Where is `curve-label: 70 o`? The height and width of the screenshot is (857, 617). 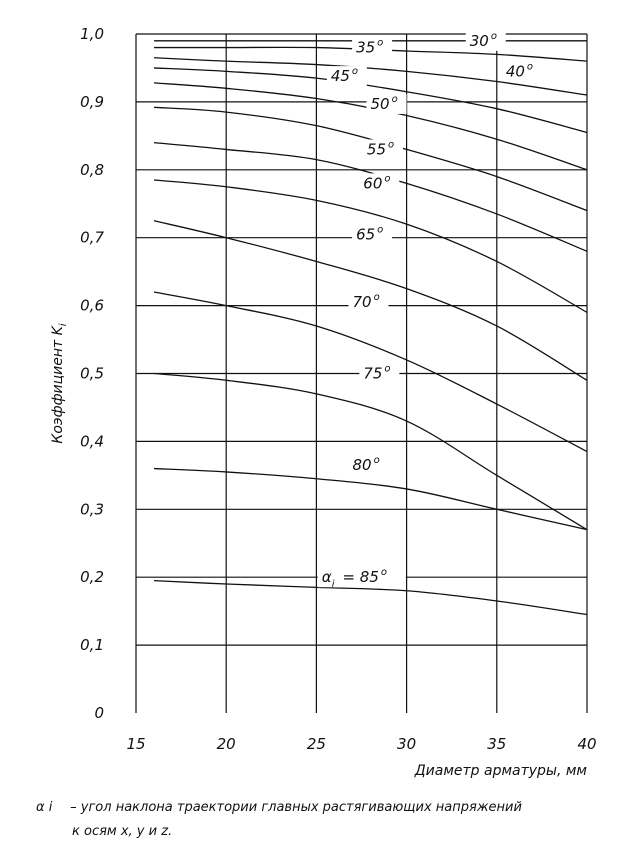 curve-label: 70 o is located at coordinates (368, 302).